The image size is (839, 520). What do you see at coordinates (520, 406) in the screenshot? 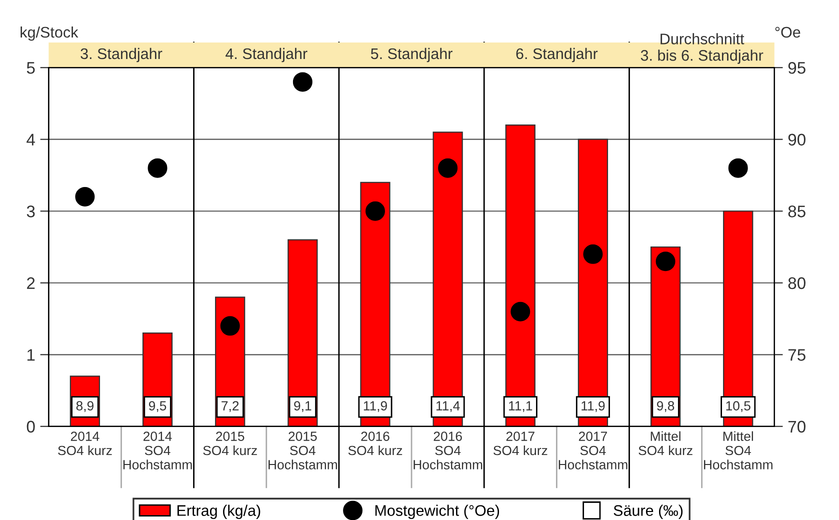
I see `data-label: 11,1` at bounding box center [520, 406].